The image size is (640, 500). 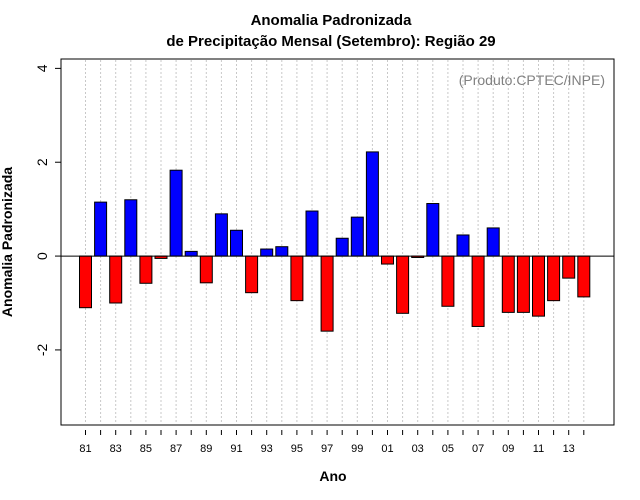 I want to click on x-tick-label: 89, so click(x=206, y=449).